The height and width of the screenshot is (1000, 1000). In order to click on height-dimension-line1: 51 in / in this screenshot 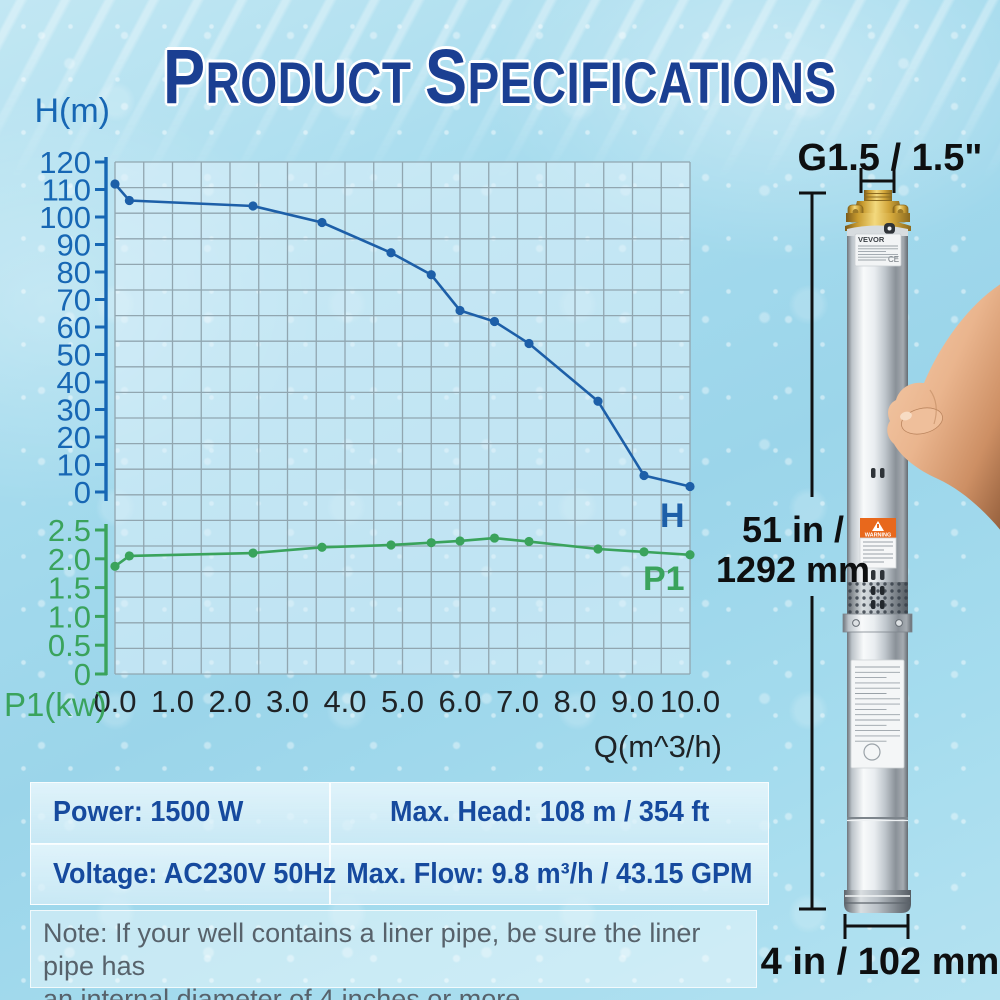, I will do `click(793, 529)`.